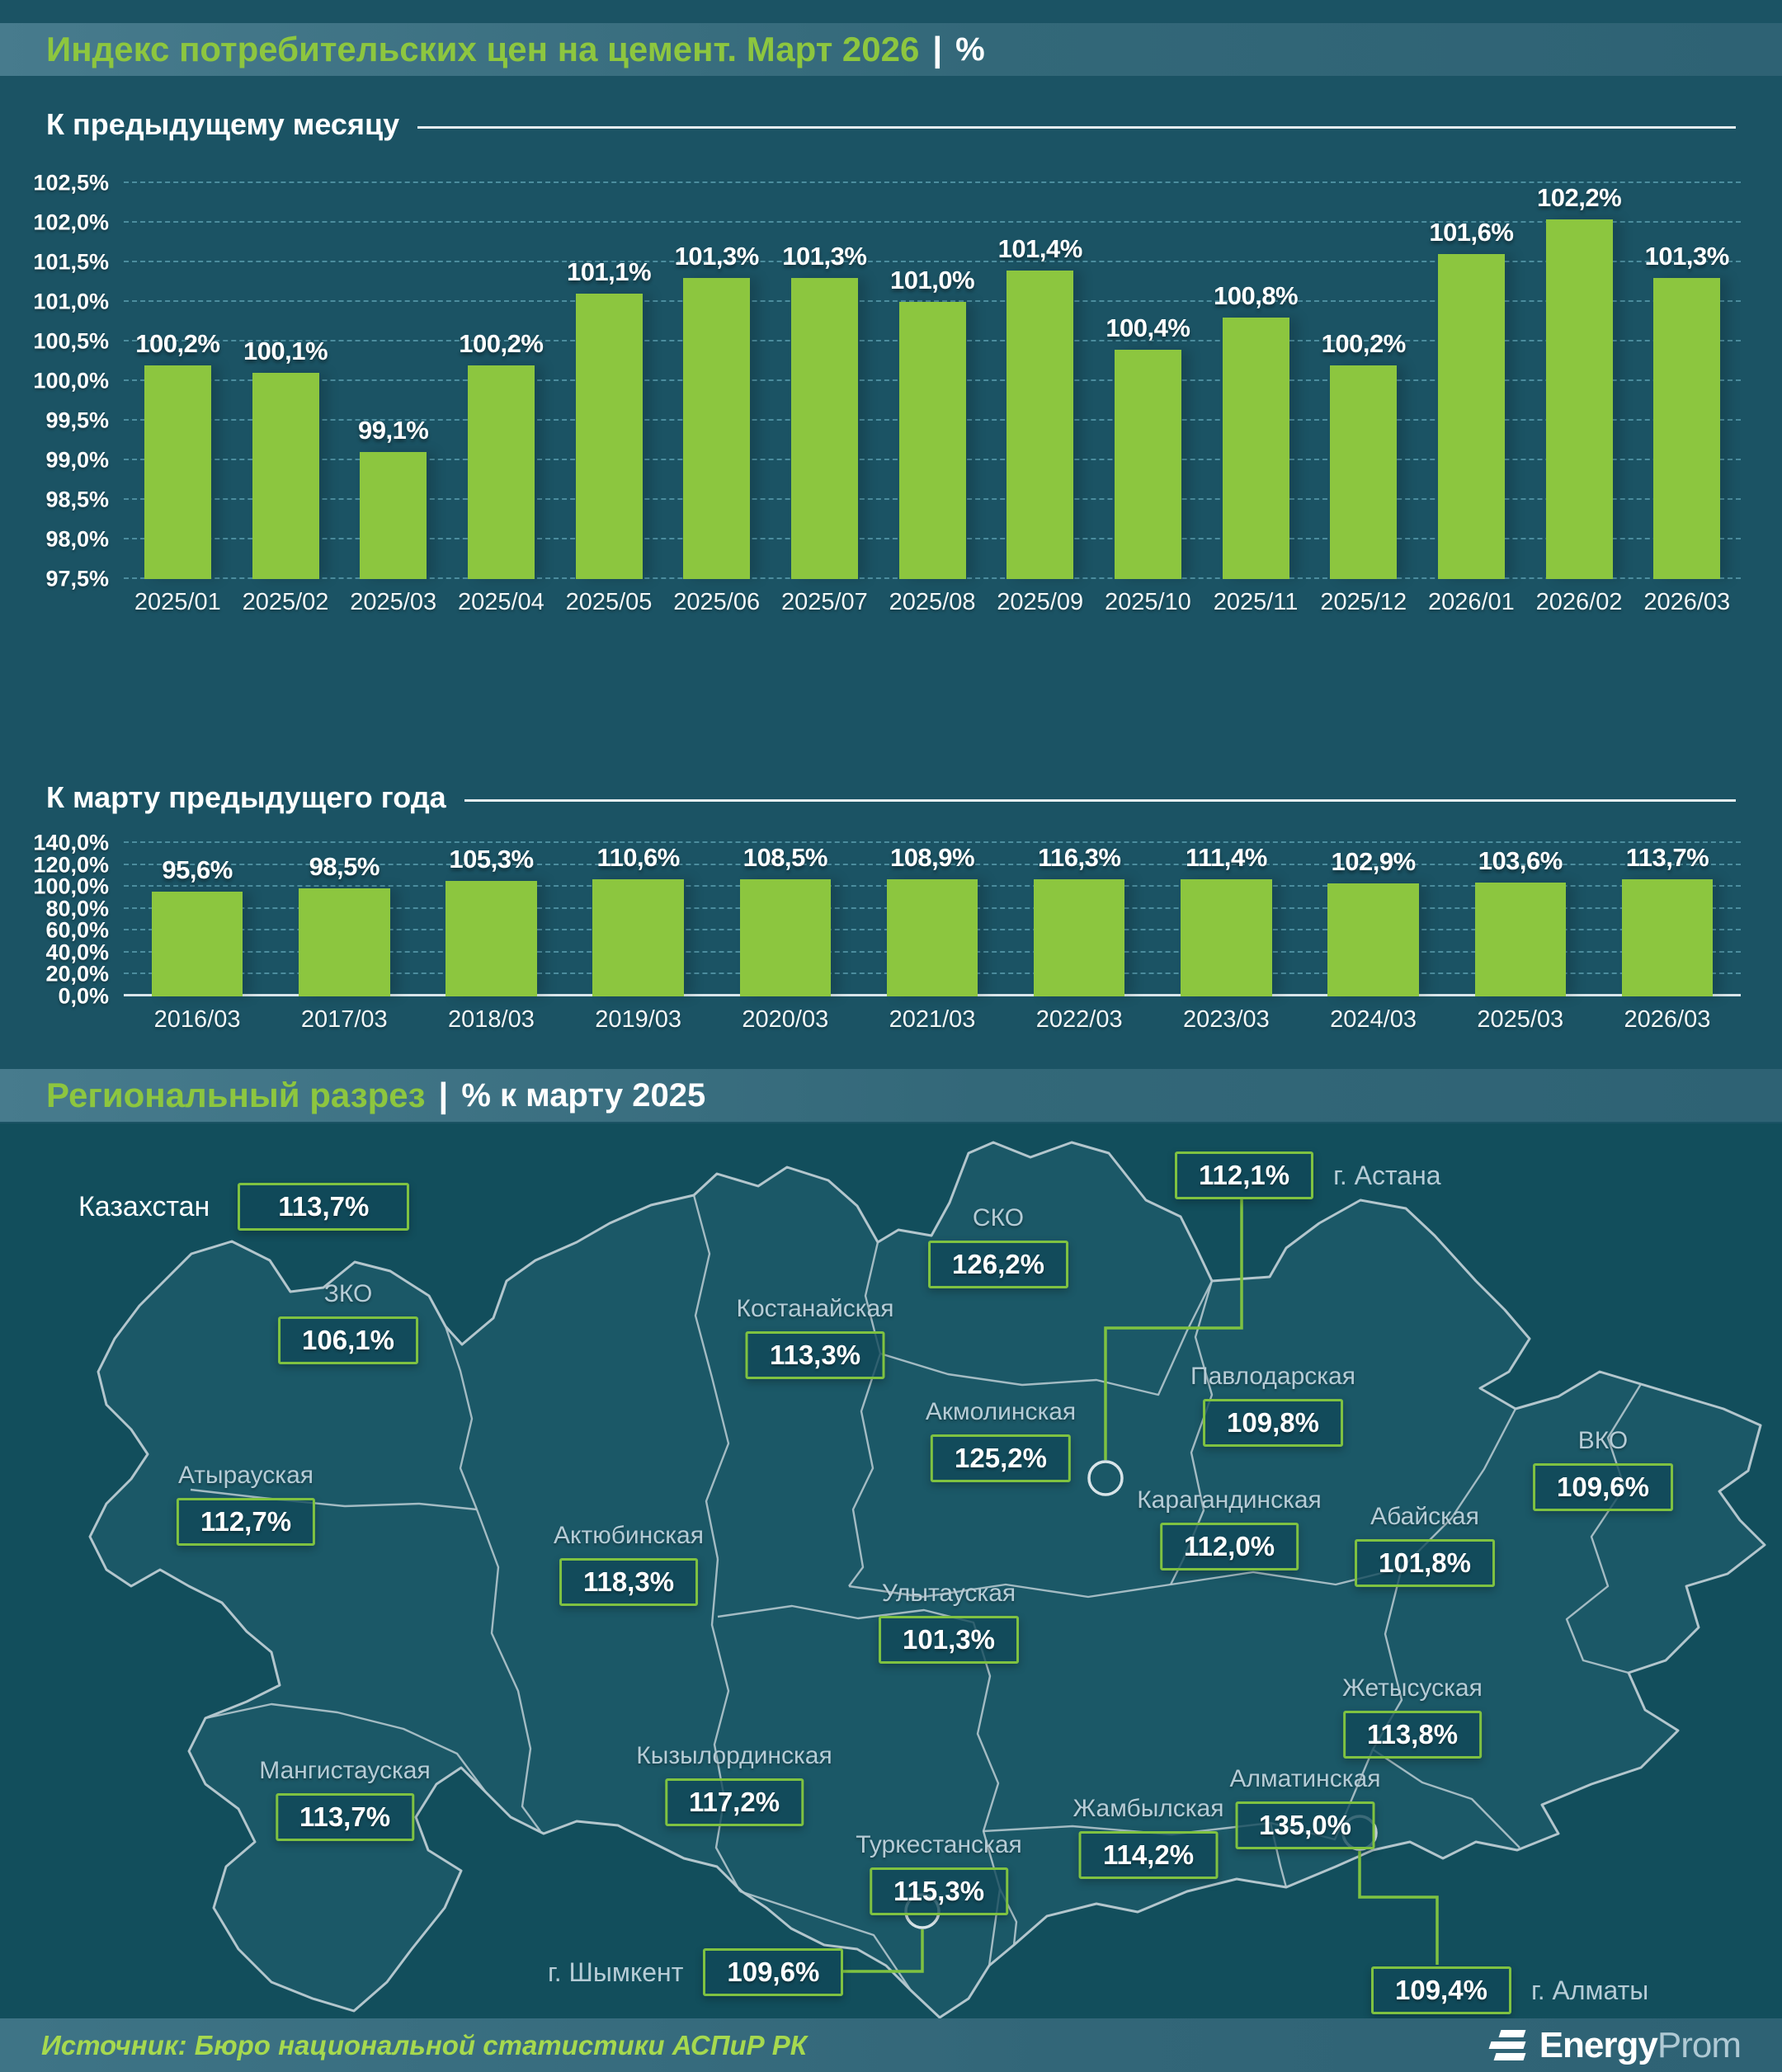 The height and width of the screenshot is (2072, 1782). I want to click on region-callout: СКО 126,2%, so click(998, 1246).